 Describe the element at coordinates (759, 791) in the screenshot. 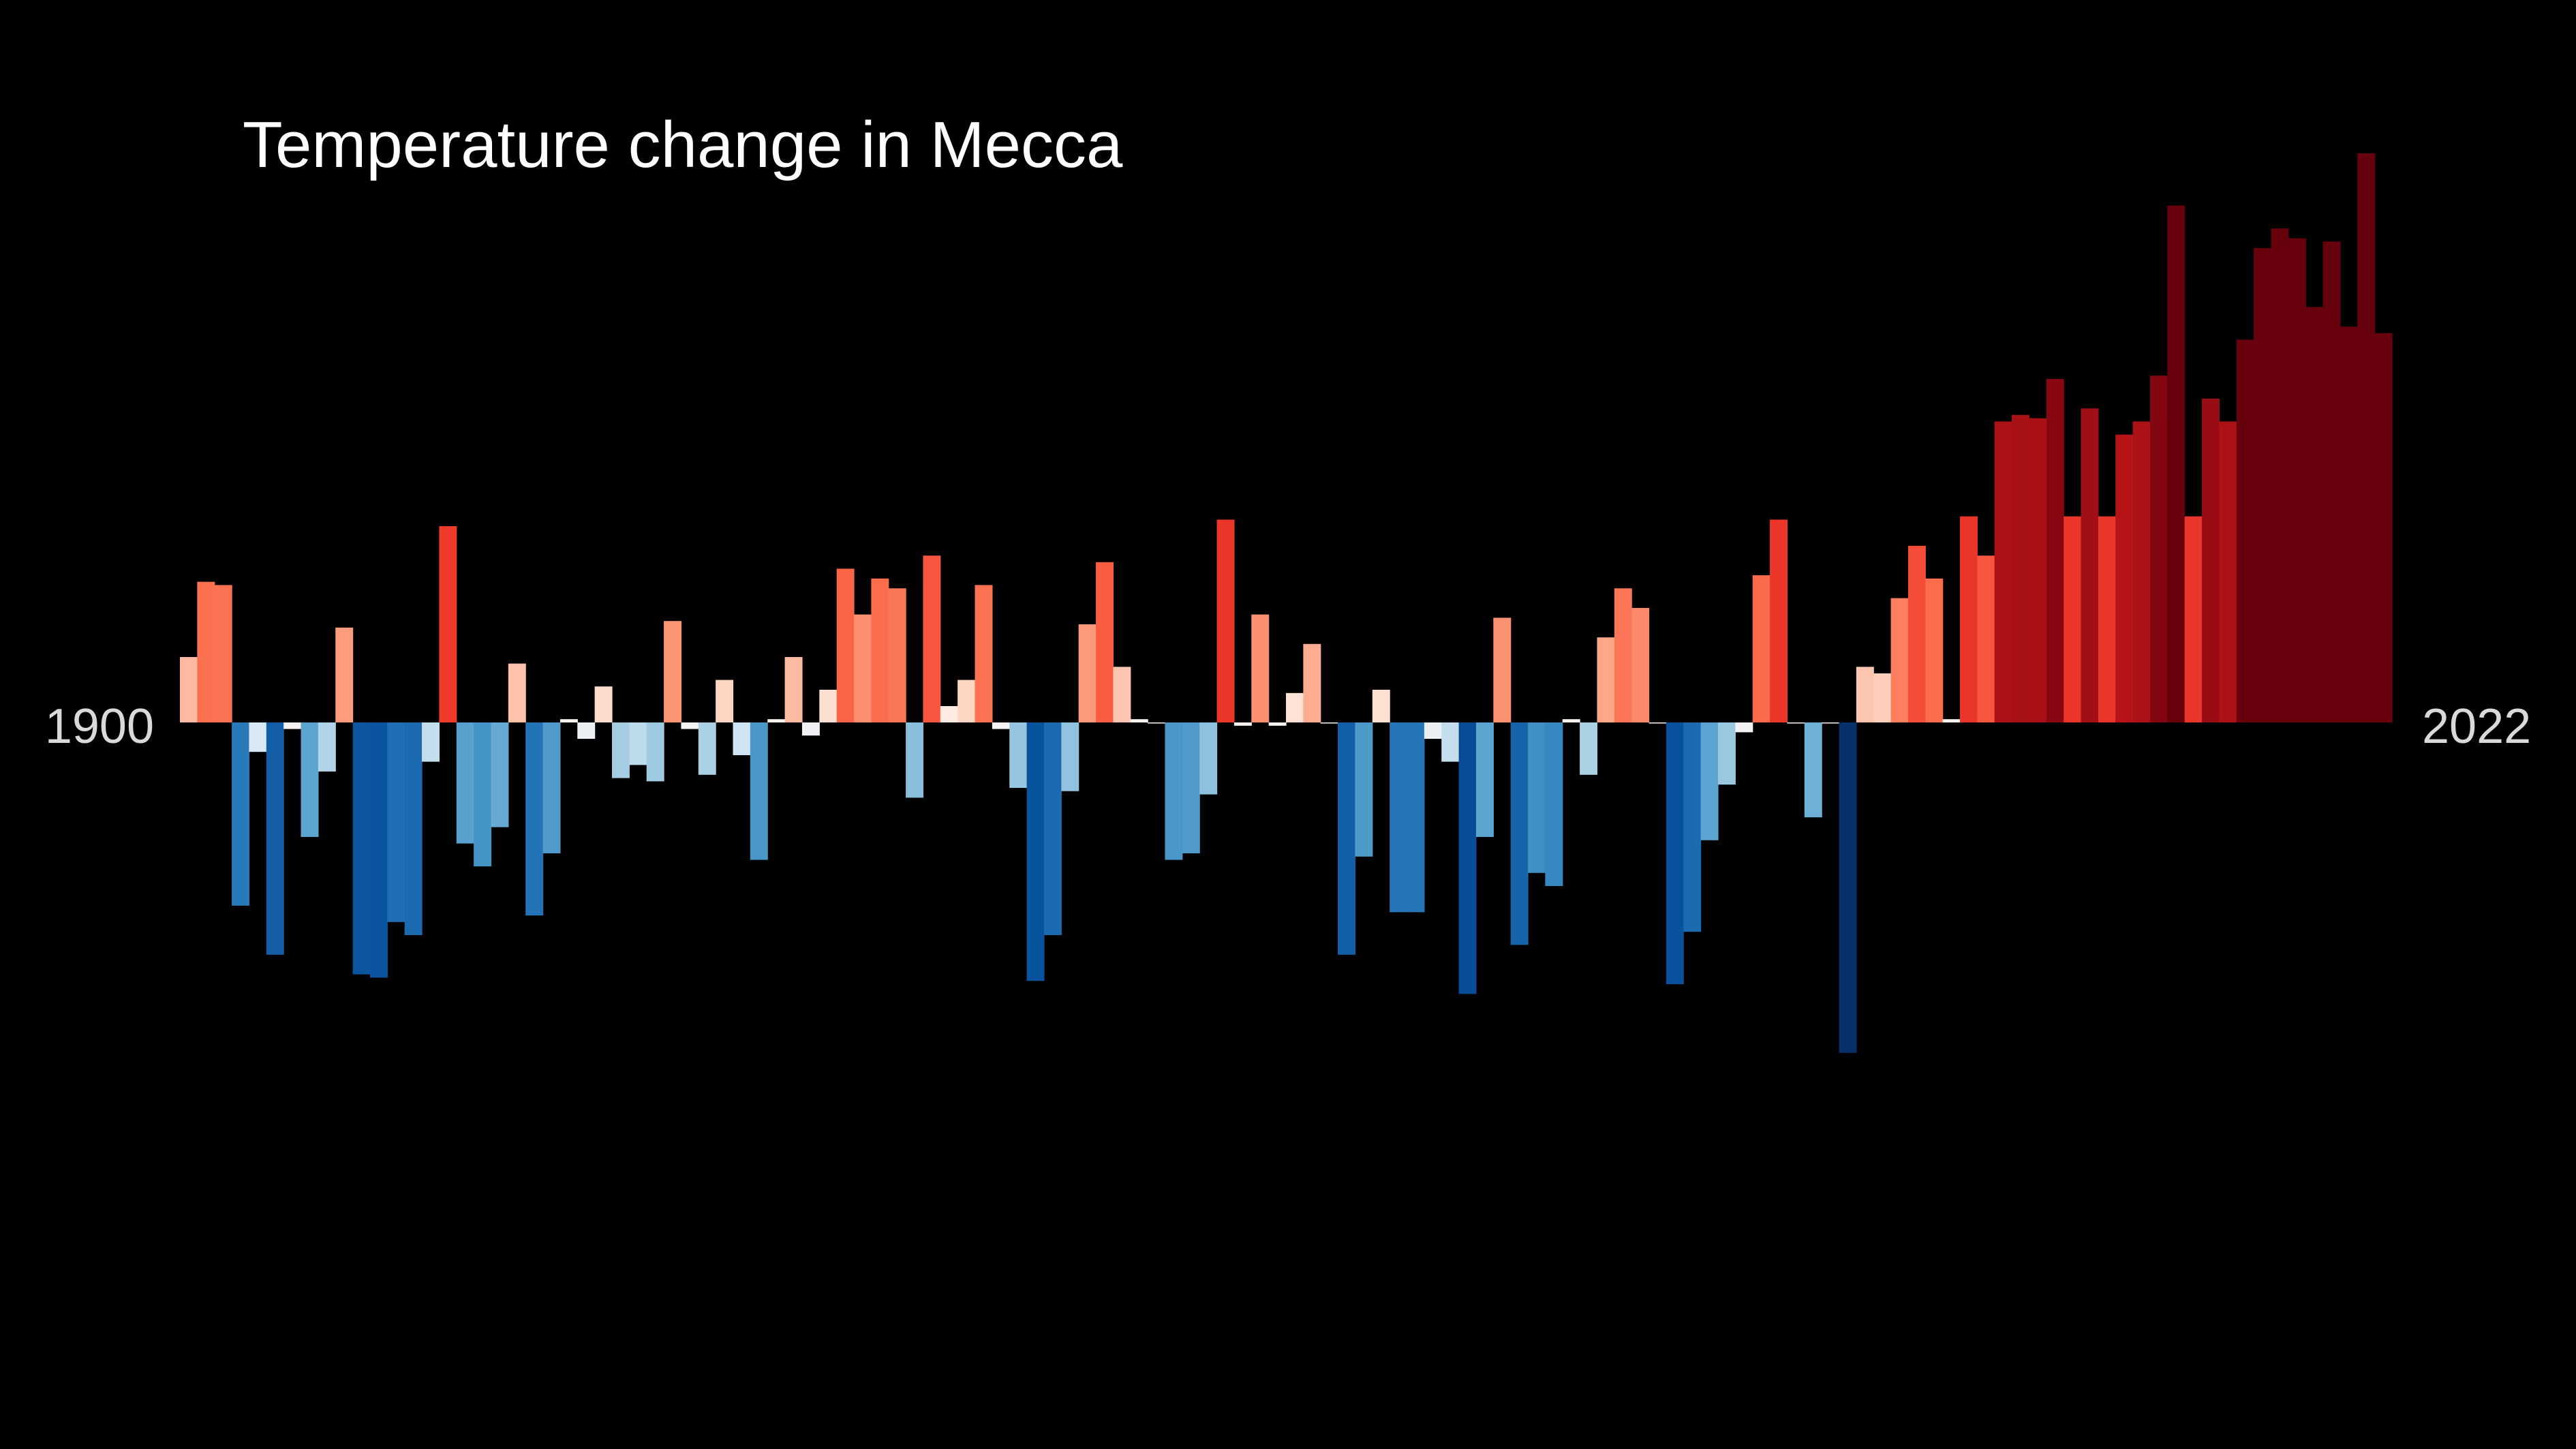

I see `bar-1933` at that location.